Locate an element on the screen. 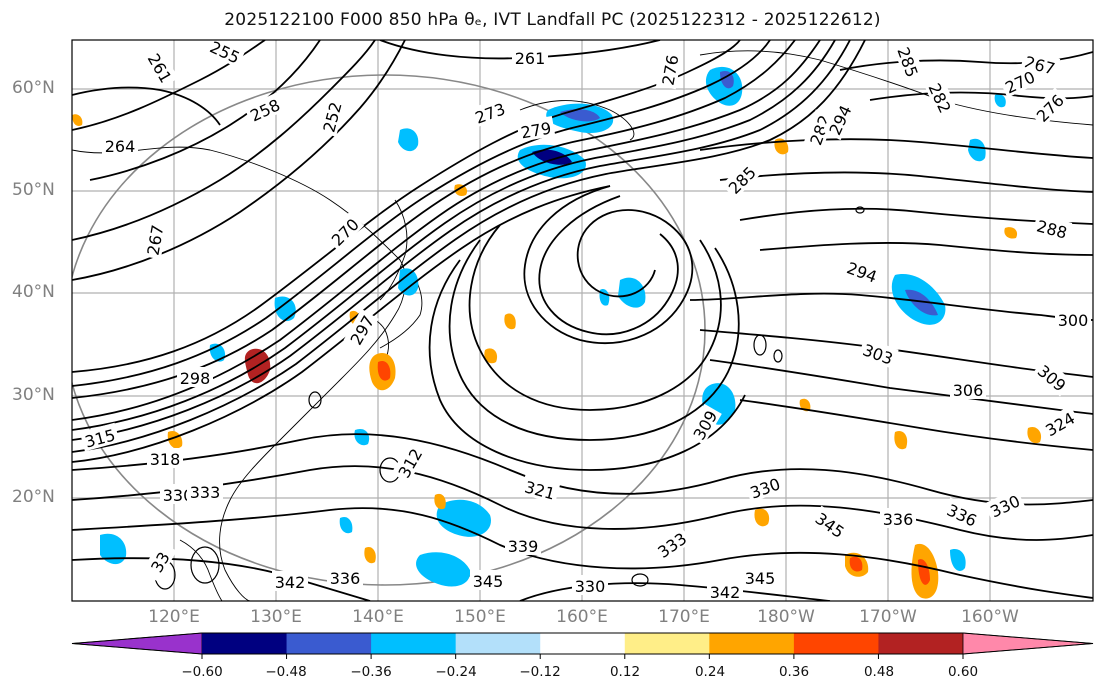 The width and height of the screenshot is (1105, 694). colorbar-tick: 0.24 is located at coordinates (710, 672).